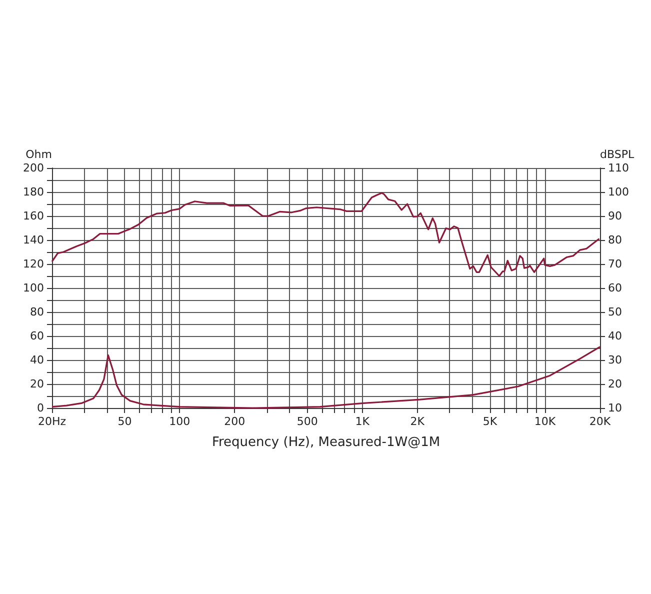 The width and height of the screenshot is (651, 594). What do you see at coordinates (615, 408) in the screenshot?
I see `y2-tick-label: 10` at bounding box center [615, 408].